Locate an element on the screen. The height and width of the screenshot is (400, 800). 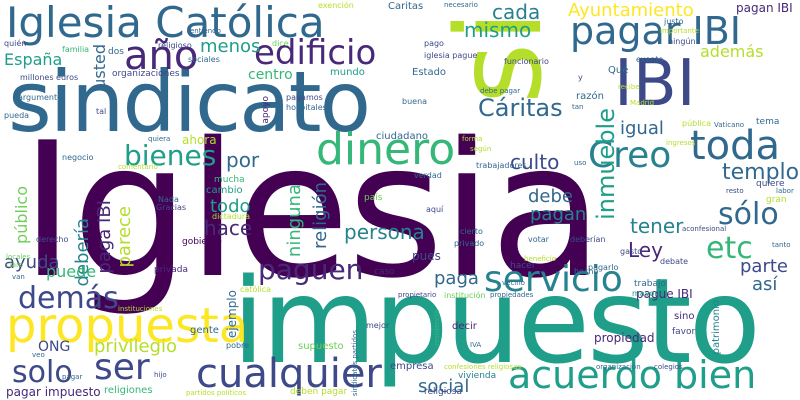
word-mucha: mucha is located at coordinates (229, 180).